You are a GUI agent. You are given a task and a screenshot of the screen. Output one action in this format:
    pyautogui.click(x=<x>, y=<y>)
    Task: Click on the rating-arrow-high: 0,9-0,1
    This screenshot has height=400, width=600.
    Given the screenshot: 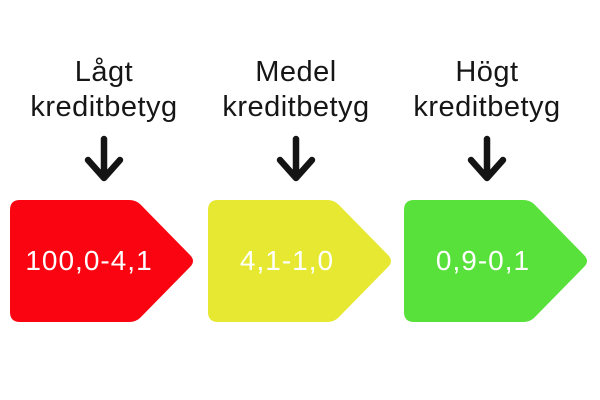 What is the action you would take?
    pyautogui.click(x=497, y=261)
    